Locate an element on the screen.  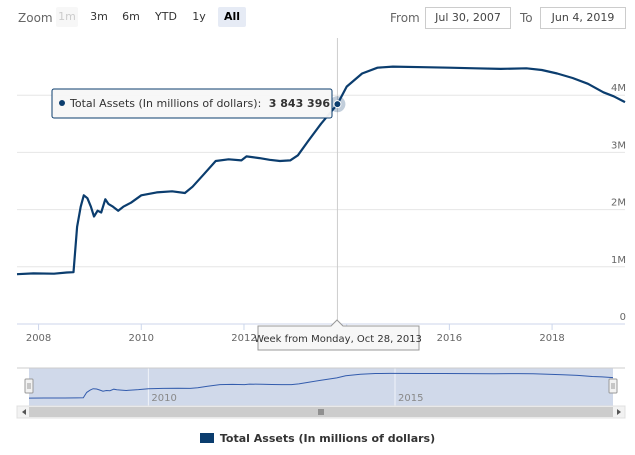
tooltip-series-dot is located at coordinates (62, 103).